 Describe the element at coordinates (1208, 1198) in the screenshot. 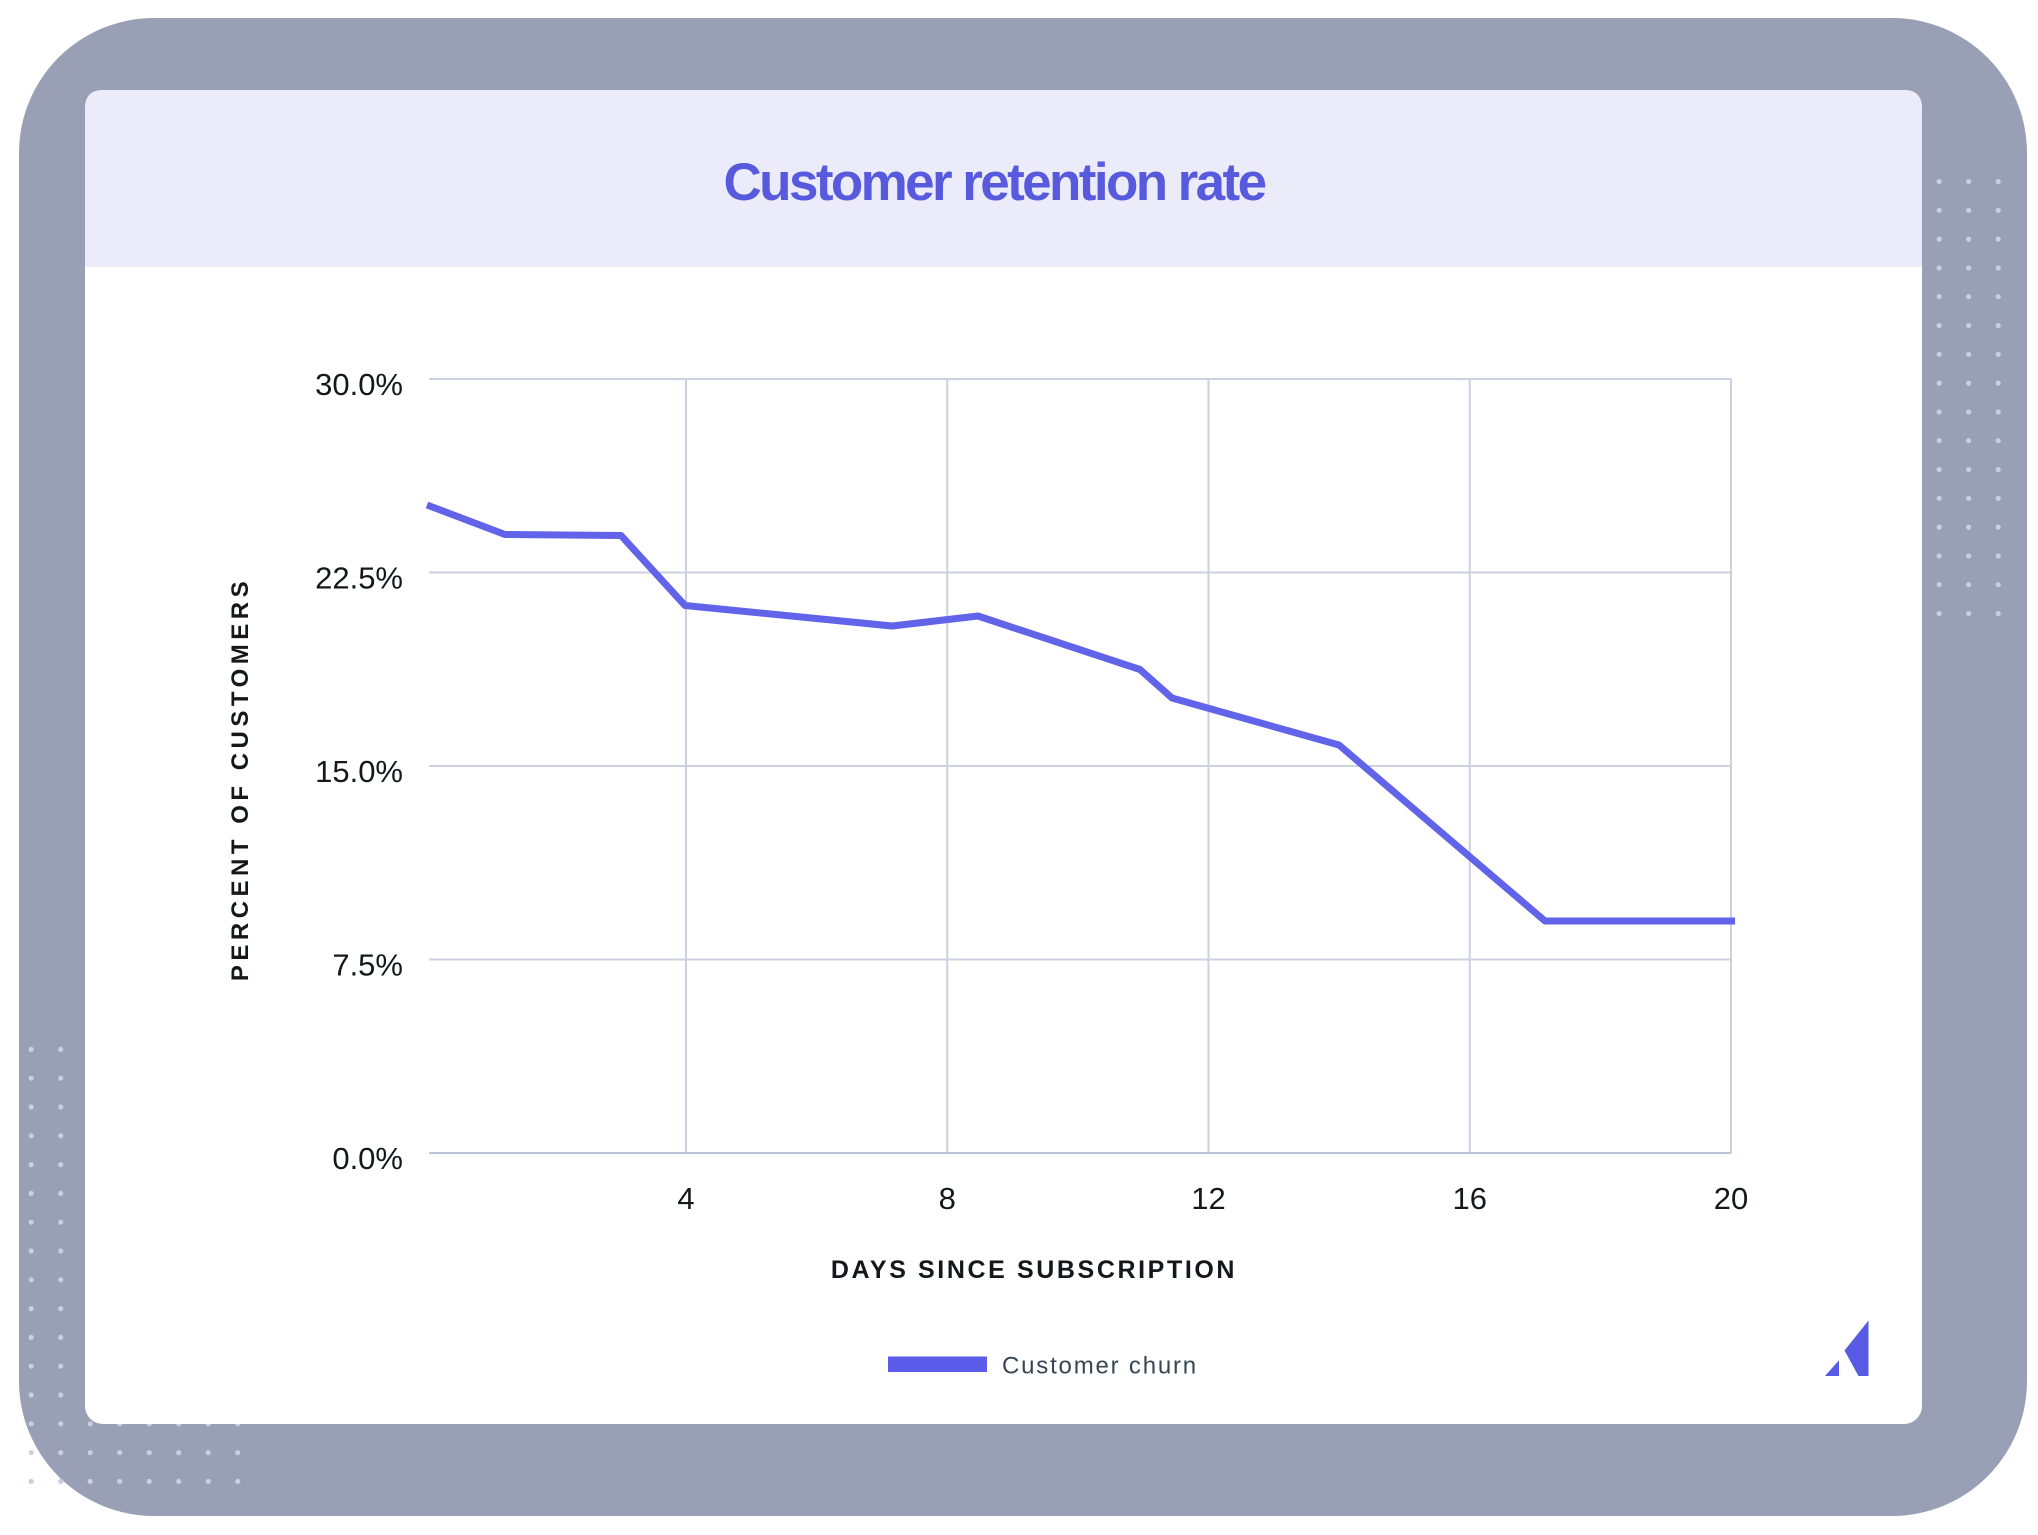

I see `svg-text: 12` at that location.